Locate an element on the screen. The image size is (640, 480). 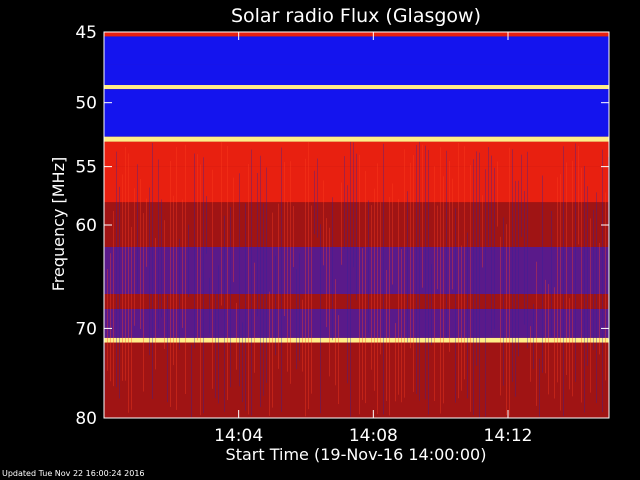
y-tick-label: 45 is located at coordinates (86, 33).